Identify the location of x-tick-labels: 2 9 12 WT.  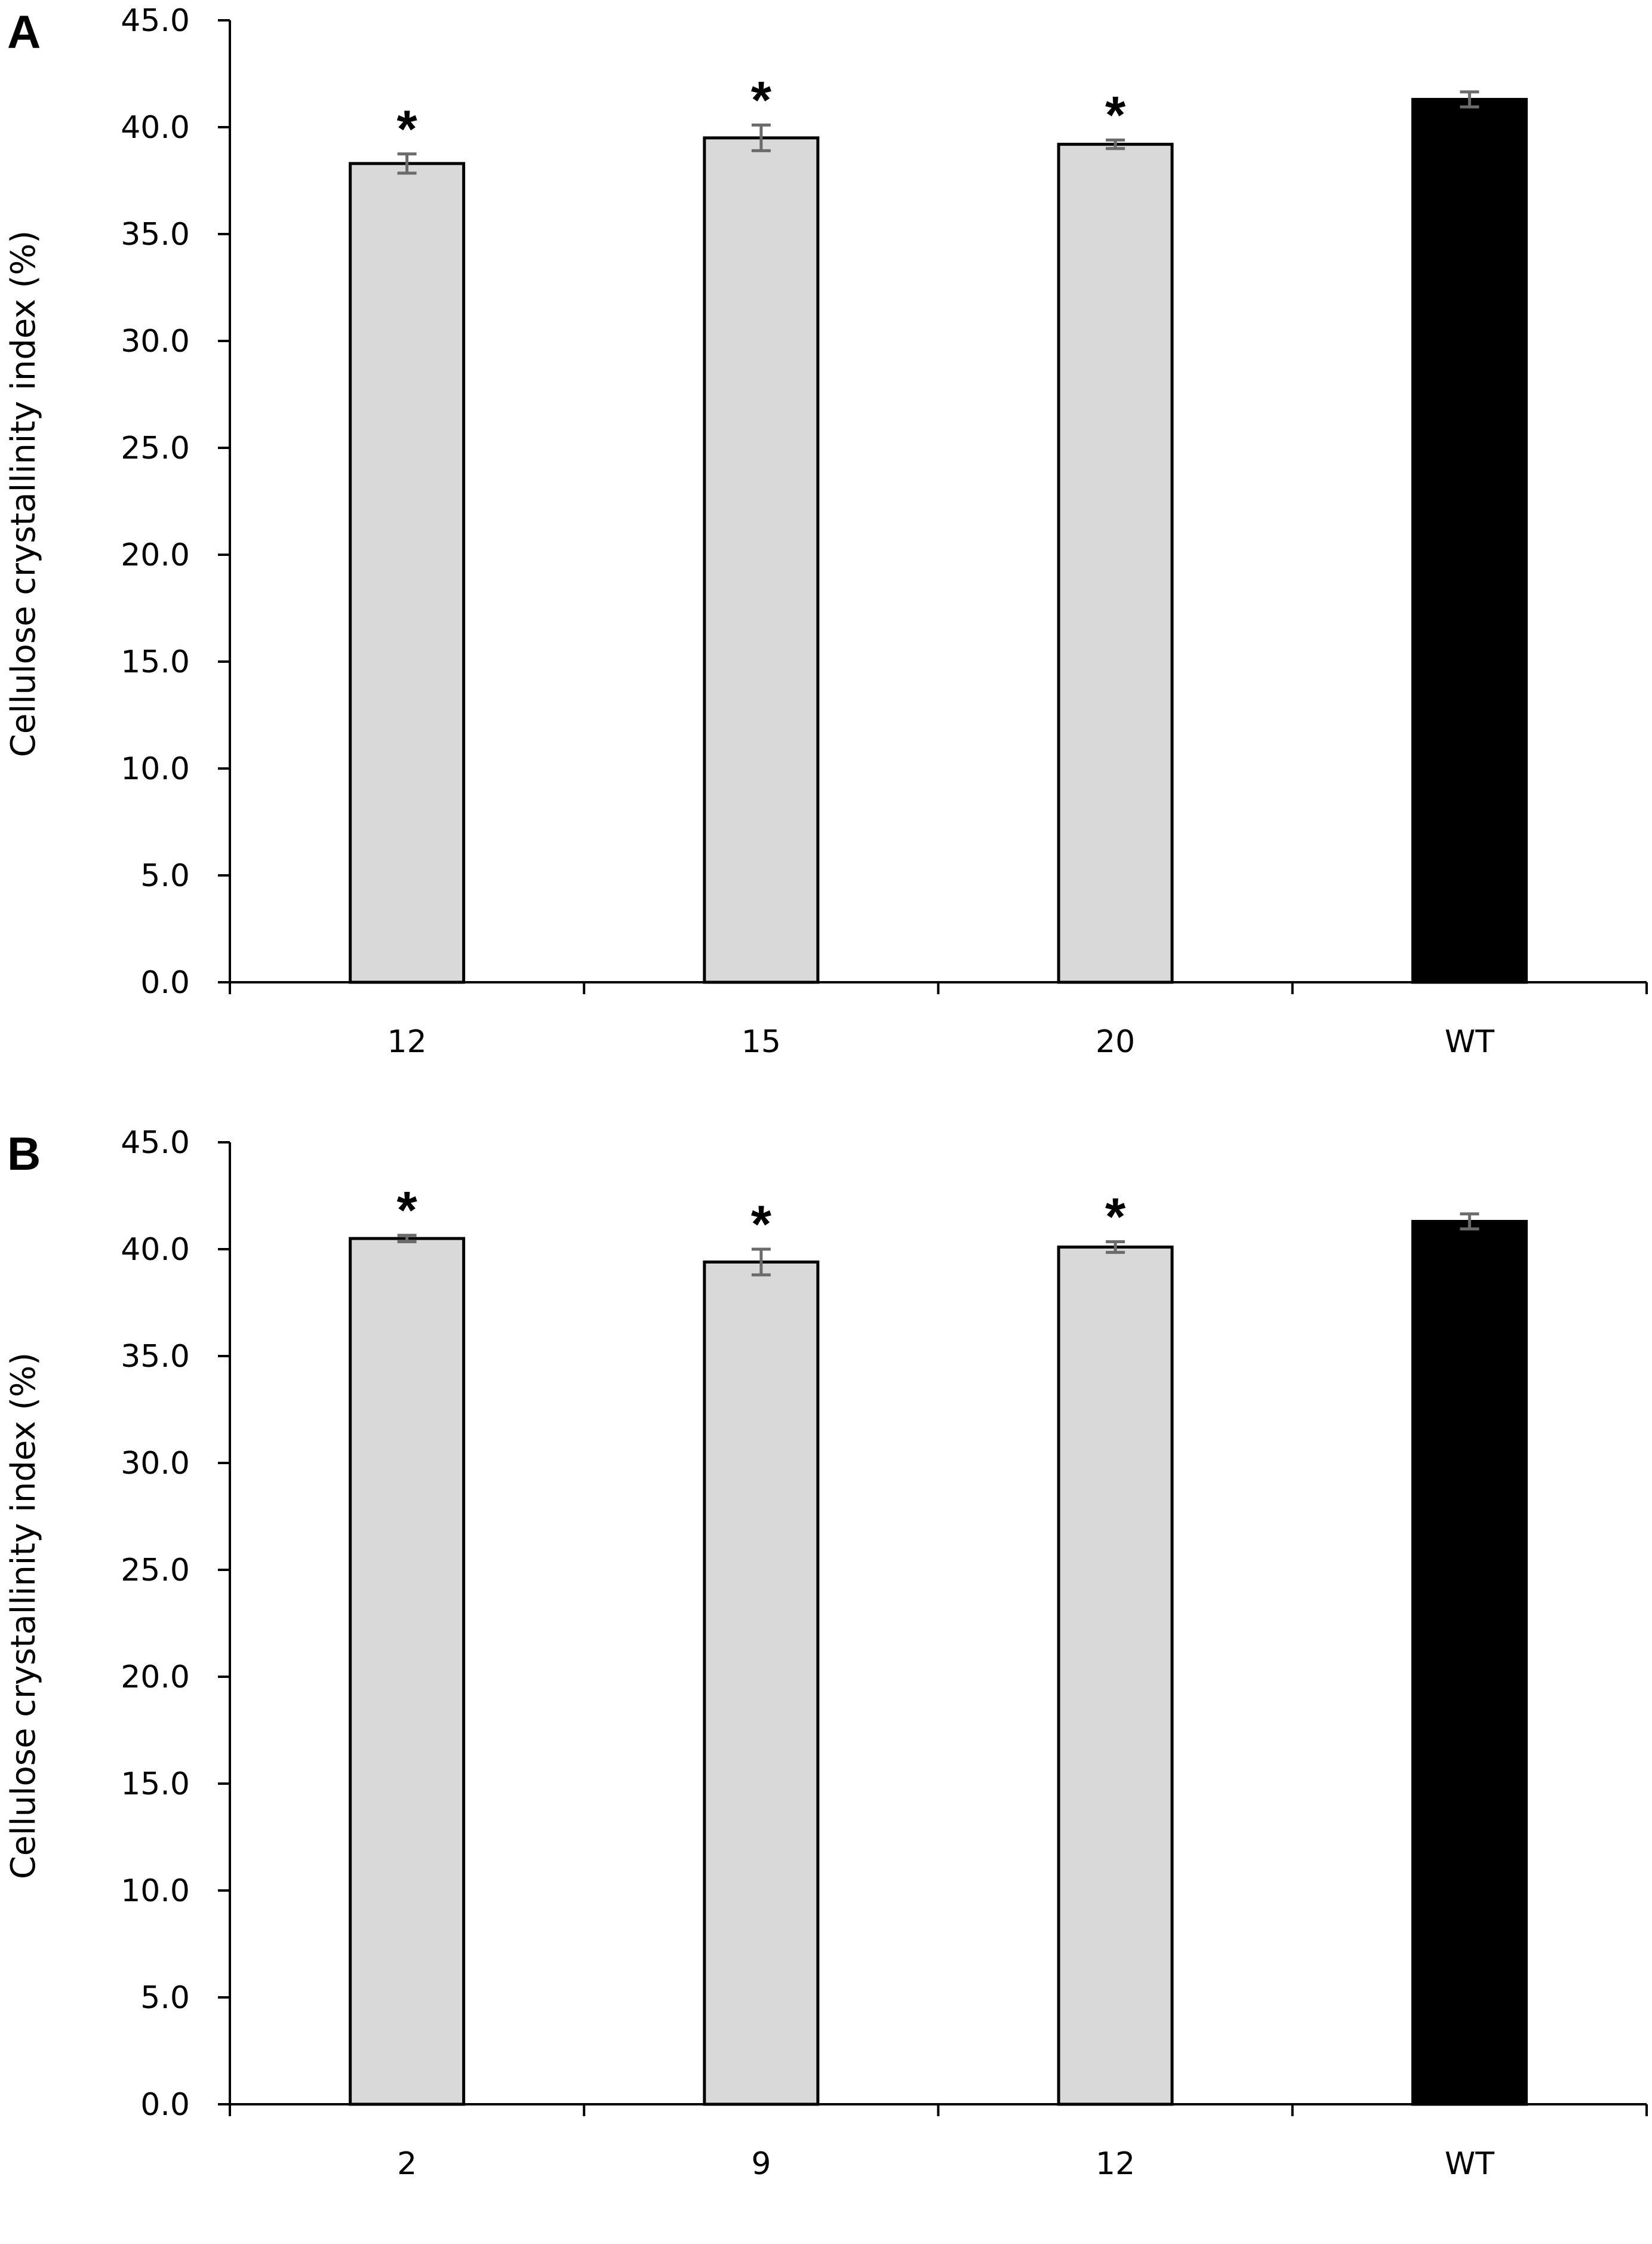
(945, 2164).